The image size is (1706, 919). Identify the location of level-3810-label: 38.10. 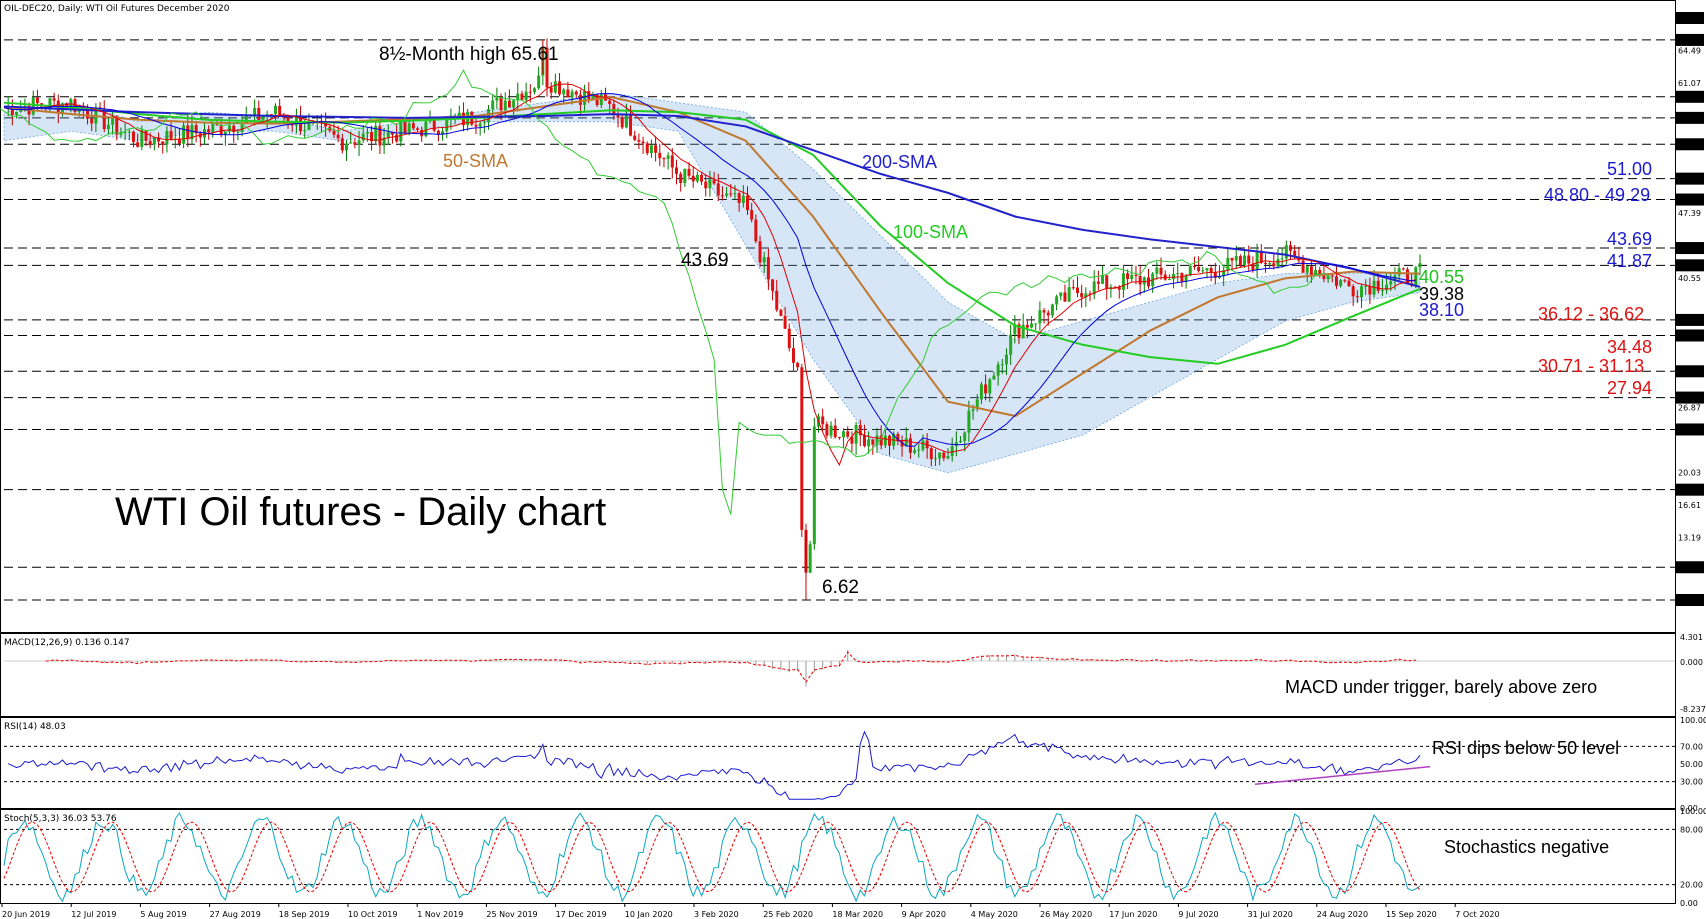
(1441, 310).